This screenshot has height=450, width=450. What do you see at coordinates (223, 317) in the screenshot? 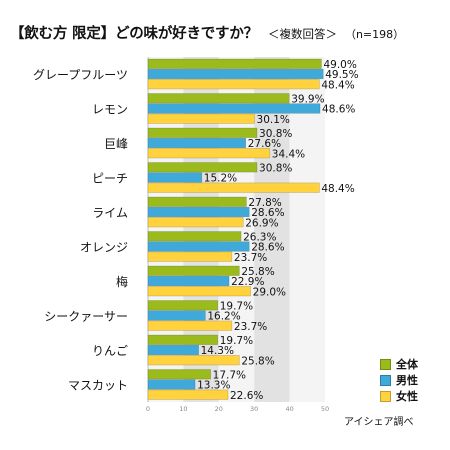
I see `data-label: 16.2%` at bounding box center [223, 317].